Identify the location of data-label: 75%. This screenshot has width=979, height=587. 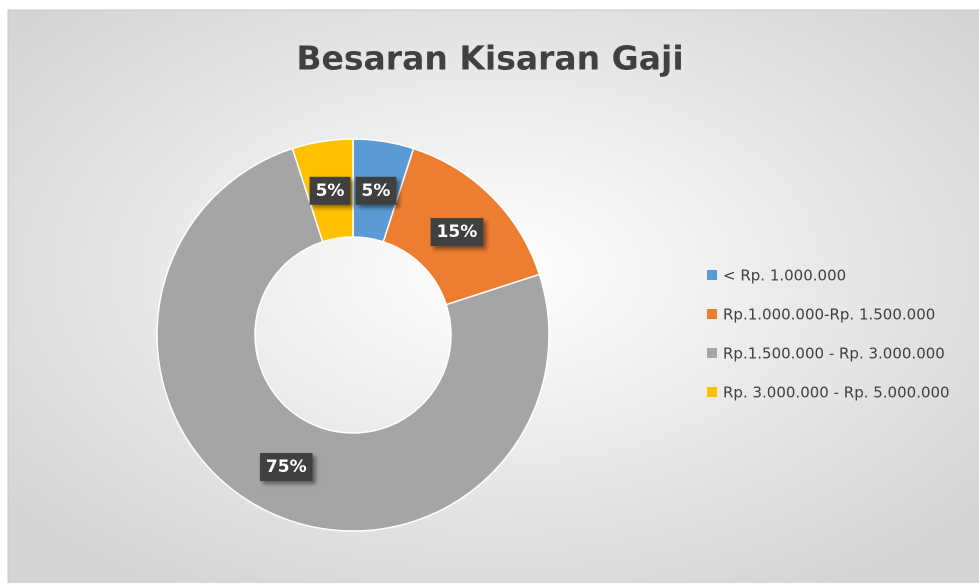
(286, 466).